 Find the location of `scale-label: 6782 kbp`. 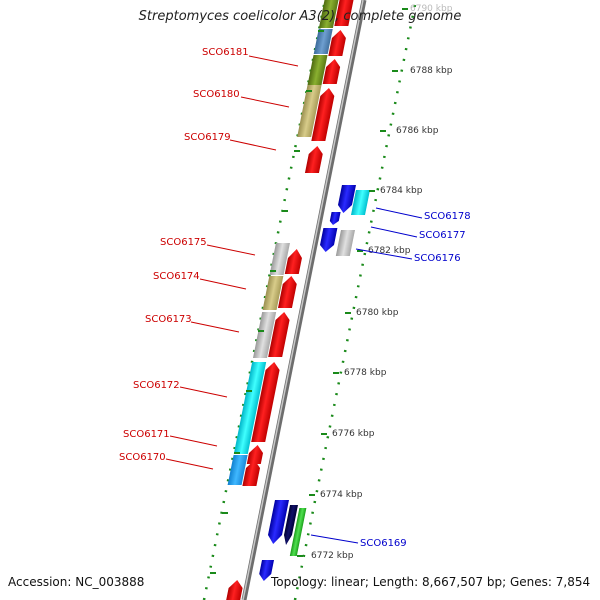

scale-label: 6782 kbp is located at coordinates (389, 251).